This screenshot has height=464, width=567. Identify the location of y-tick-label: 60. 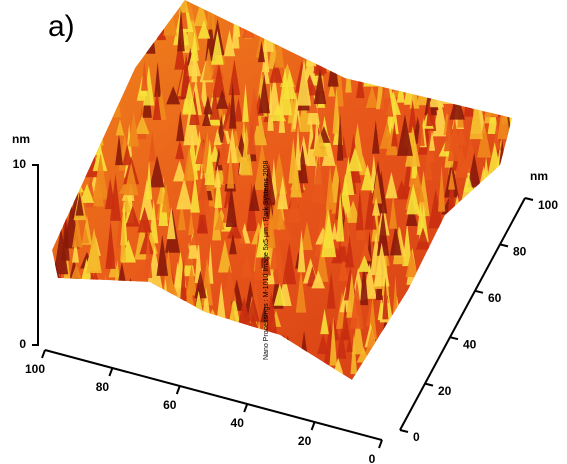
(495, 298).